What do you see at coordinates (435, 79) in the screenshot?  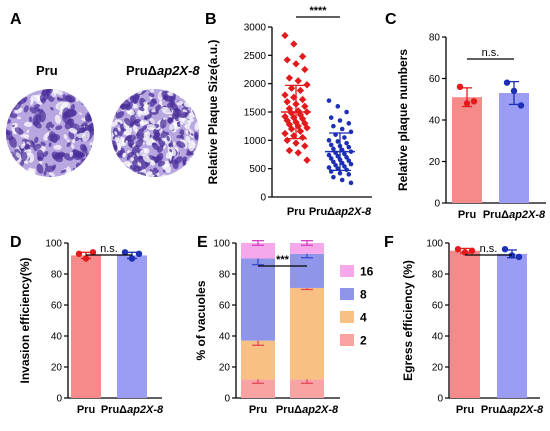 I see `panel-c-y-tick-label: 60` at bounding box center [435, 79].